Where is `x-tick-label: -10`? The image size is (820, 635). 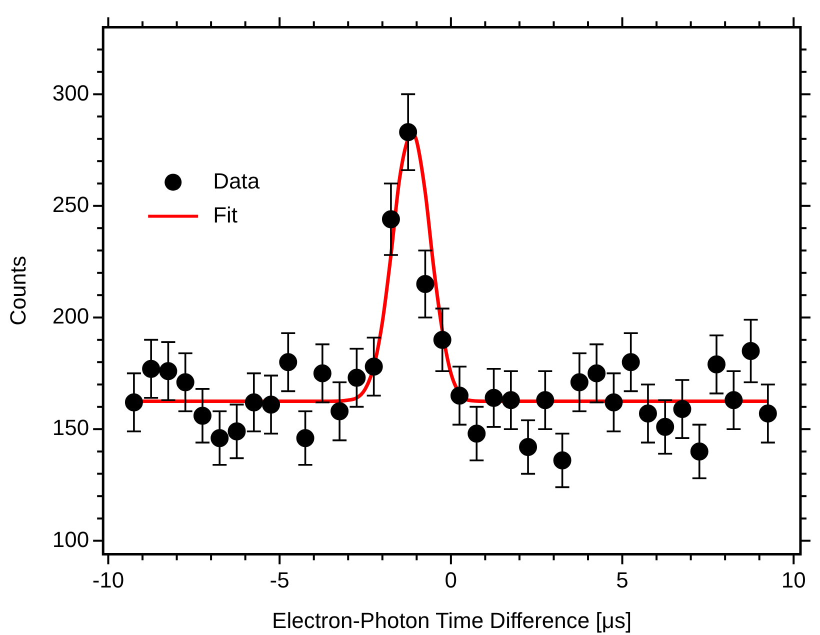 x-tick-label: -10 is located at coordinates (108, 579).